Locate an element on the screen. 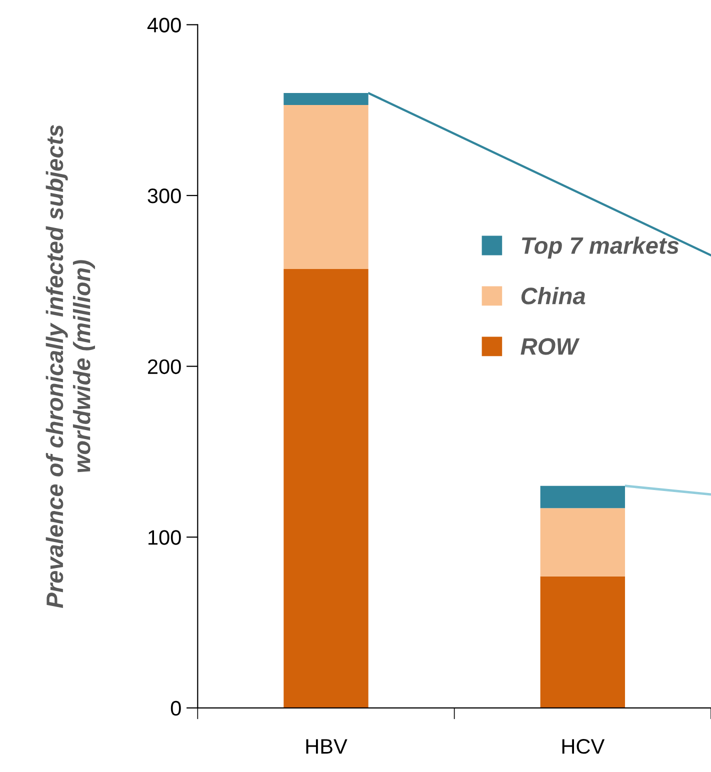 The height and width of the screenshot is (772, 711). y-tick-label: 100 is located at coordinates (164, 537).